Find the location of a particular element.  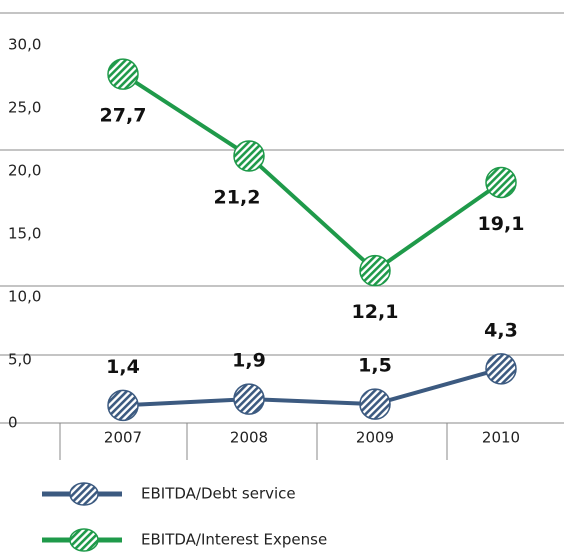

x-tick-label: 2009 is located at coordinates (375, 438).